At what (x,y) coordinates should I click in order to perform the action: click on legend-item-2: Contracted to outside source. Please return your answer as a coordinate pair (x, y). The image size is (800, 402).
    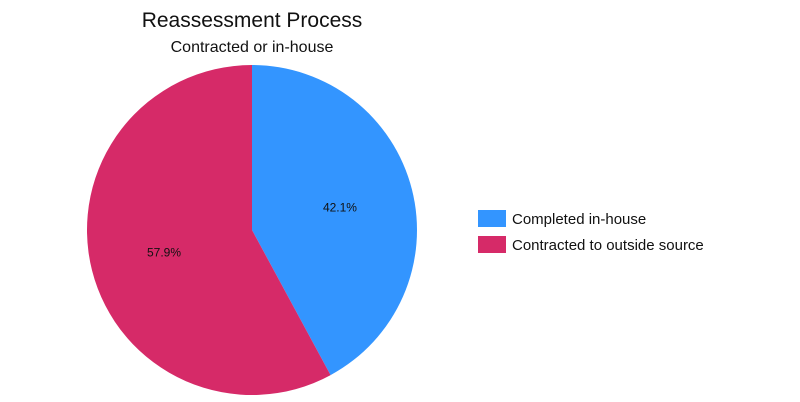
    Looking at the image, I should click on (591, 245).